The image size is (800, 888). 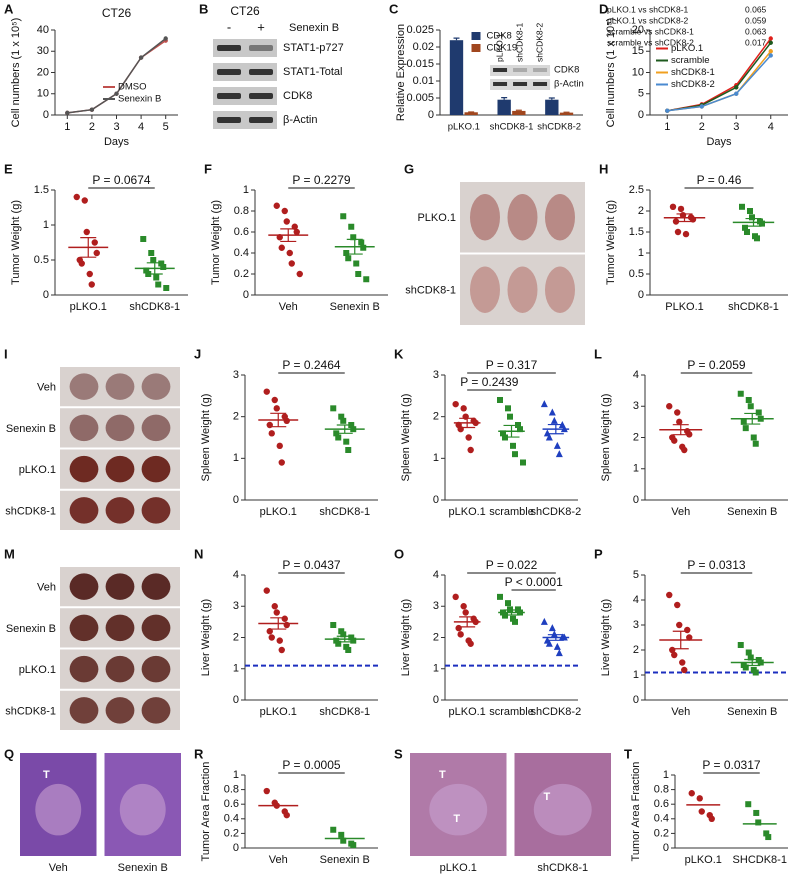 I want to click on row-label: shCDK8-1, so click(x=30, y=711).